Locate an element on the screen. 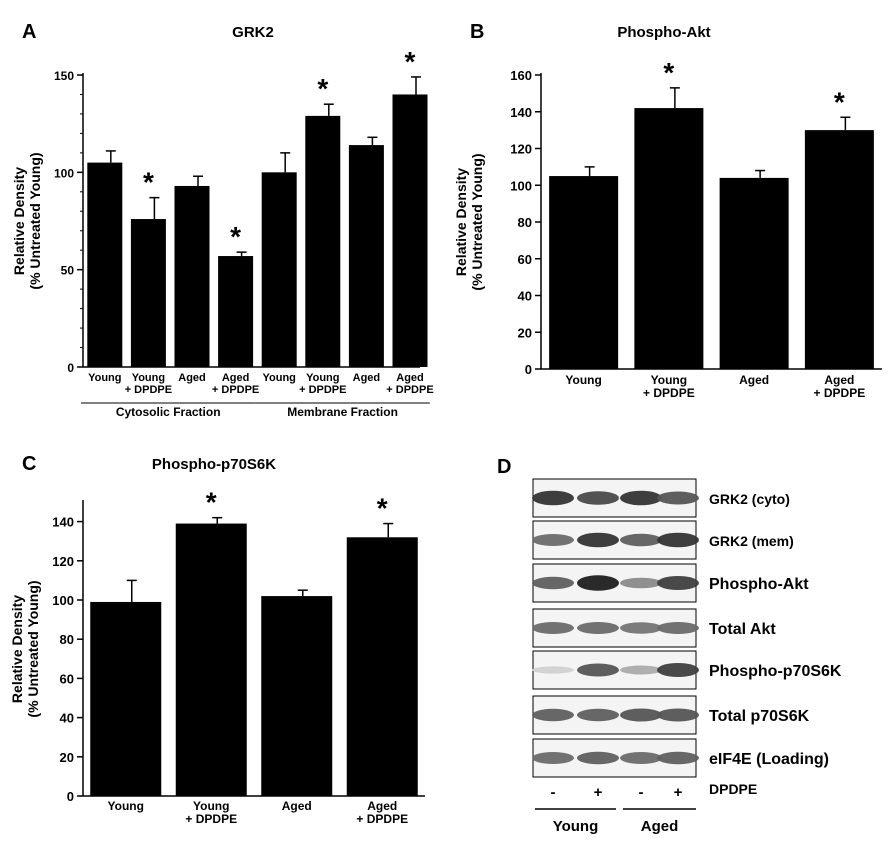 The image size is (890, 842). blot-row-label: Total Akt is located at coordinates (742, 629).